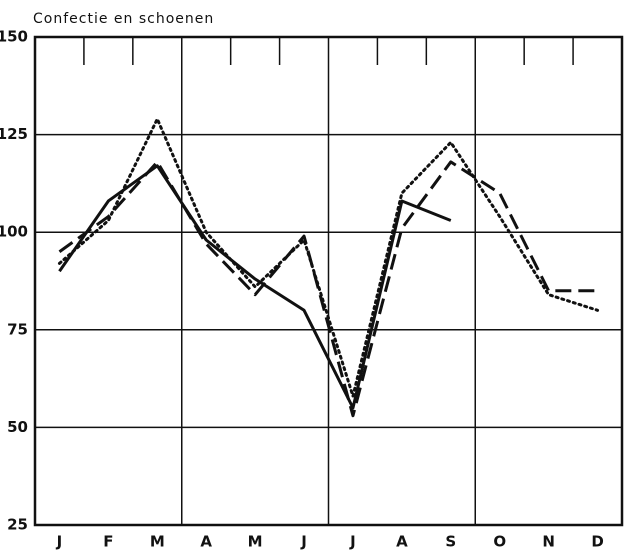 The height and width of the screenshot is (556, 629). I want to click on chart-title: Confectie en schoenen, so click(123, 19).